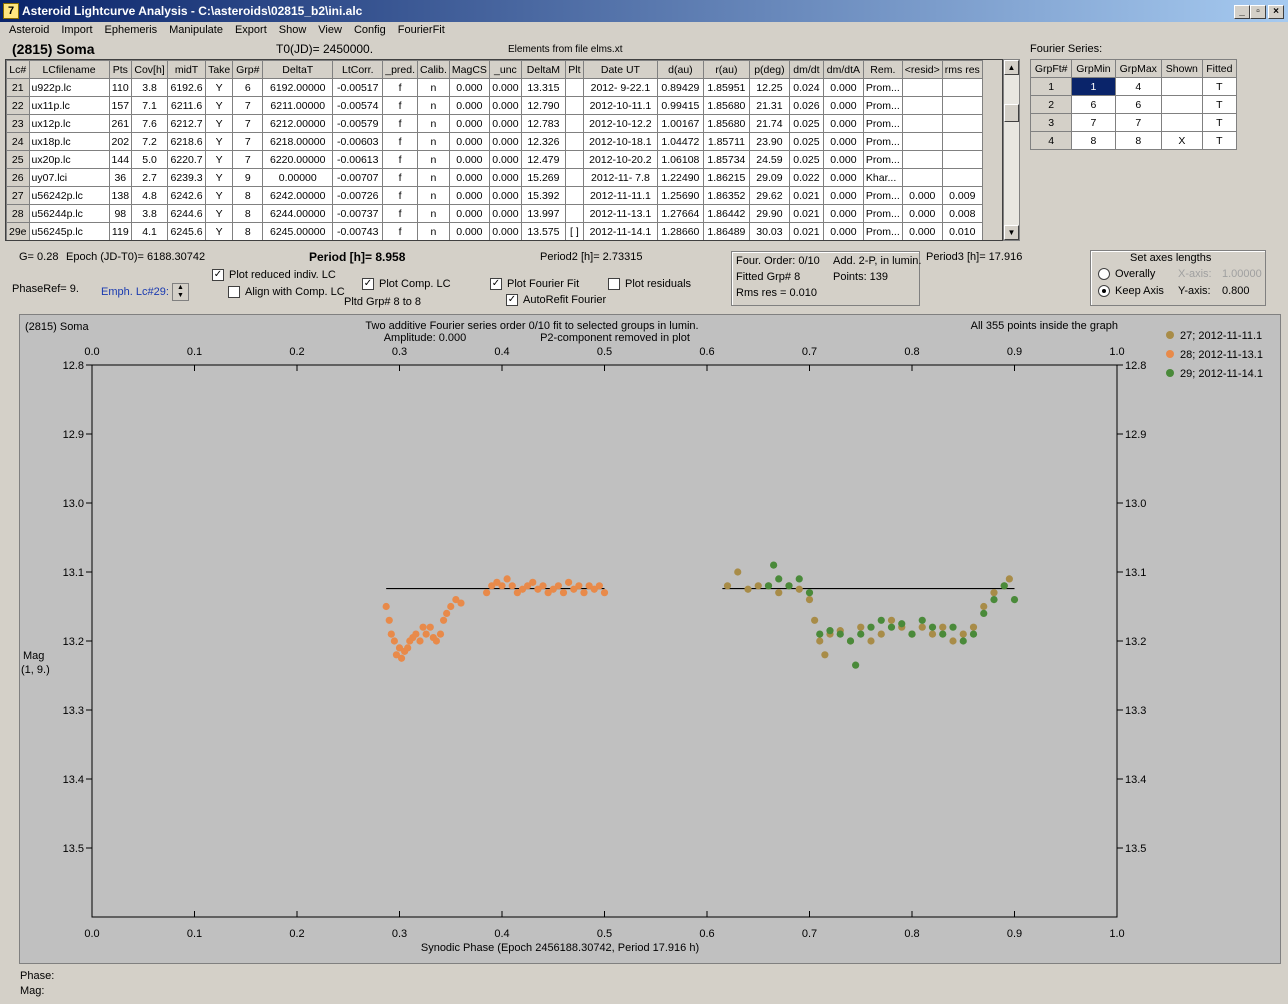 The width and height of the screenshot is (1288, 1004). What do you see at coordinates (286, 292) in the screenshot?
I see `align-checkbox: Align with Comp. LC` at bounding box center [286, 292].